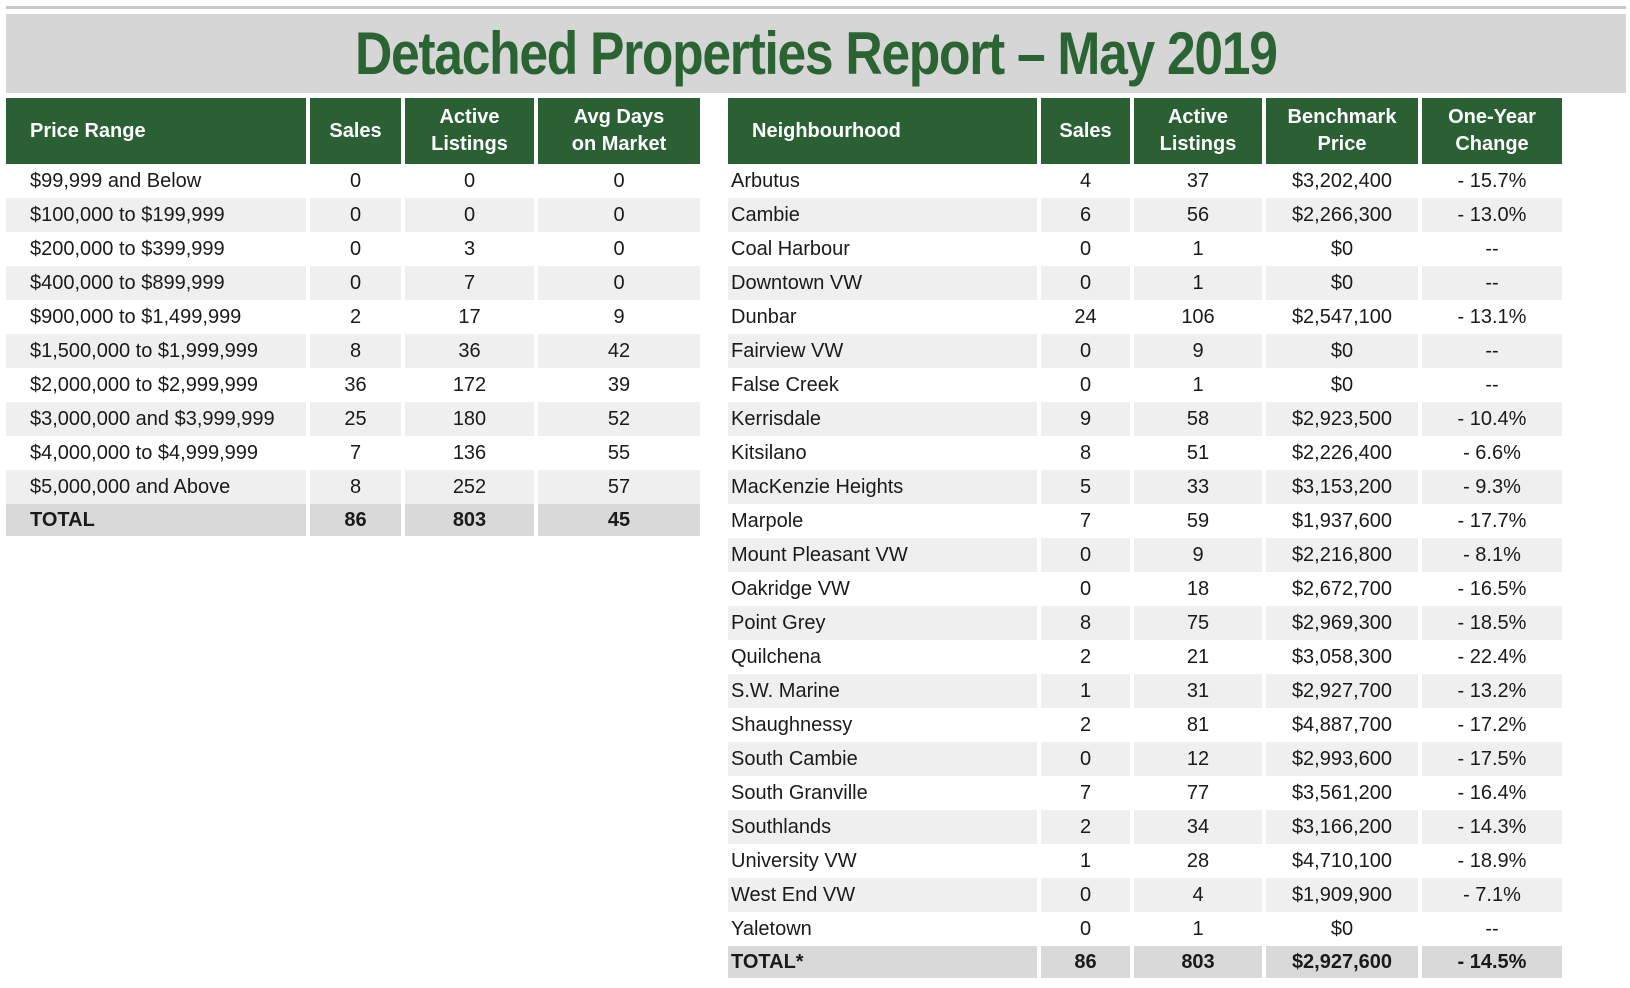 This screenshot has height=988, width=1630. Describe the element at coordinates (1200, 725) in the screenshot. I see `neighbourhood-table-cell: 81` at that location.